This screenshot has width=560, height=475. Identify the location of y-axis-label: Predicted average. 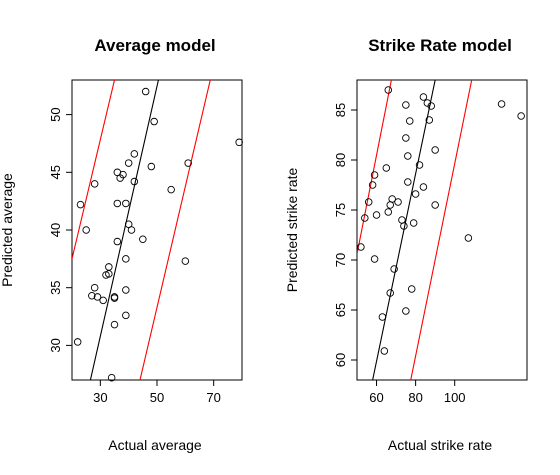
(7, 230).